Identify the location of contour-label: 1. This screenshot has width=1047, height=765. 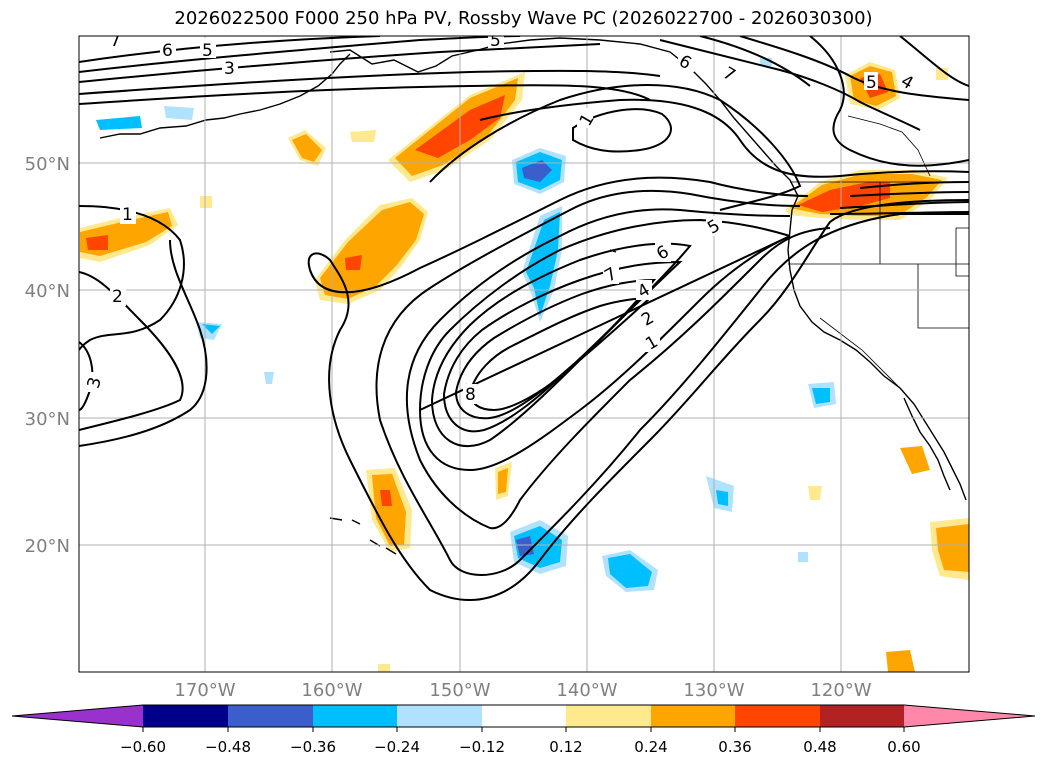
(127, 215).